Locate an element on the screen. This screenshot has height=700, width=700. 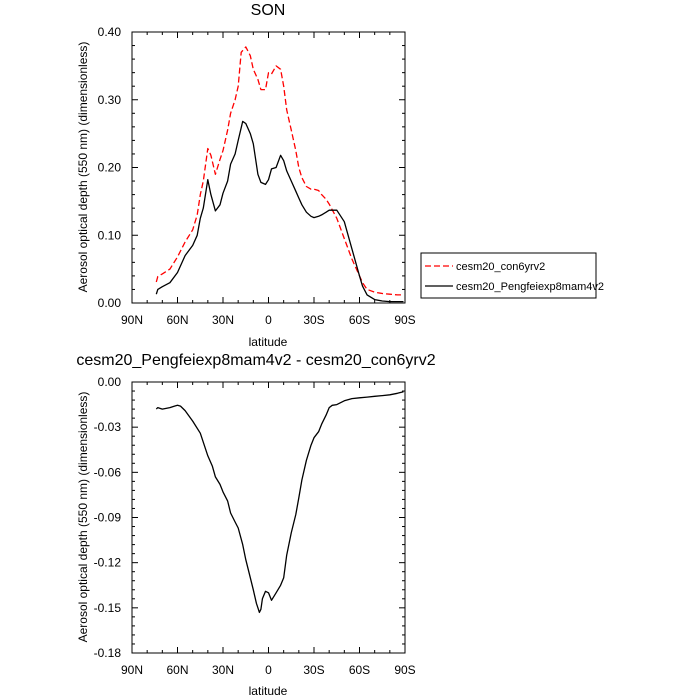
bottom-x-tick-label: 60N is located at coordinates (177, 670).